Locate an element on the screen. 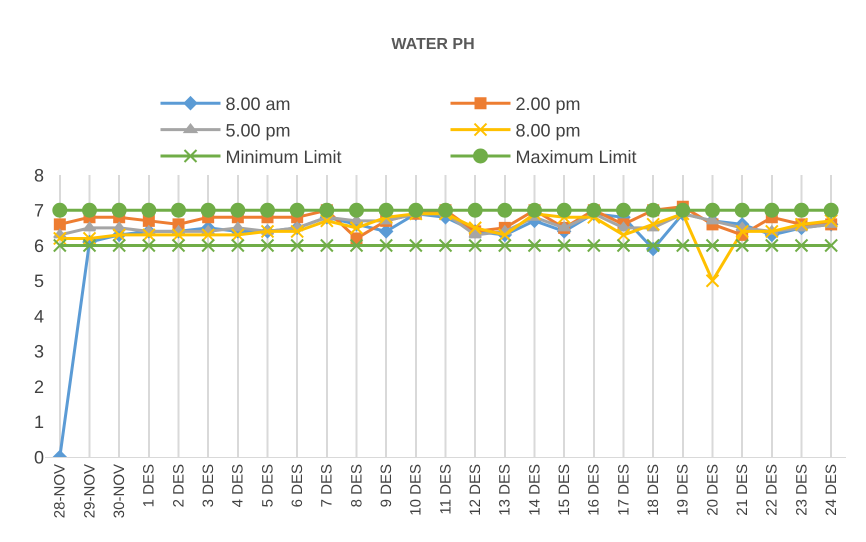 The image size is (866, 542). y-tick-label: 5 is located at coordinates (39, 281).